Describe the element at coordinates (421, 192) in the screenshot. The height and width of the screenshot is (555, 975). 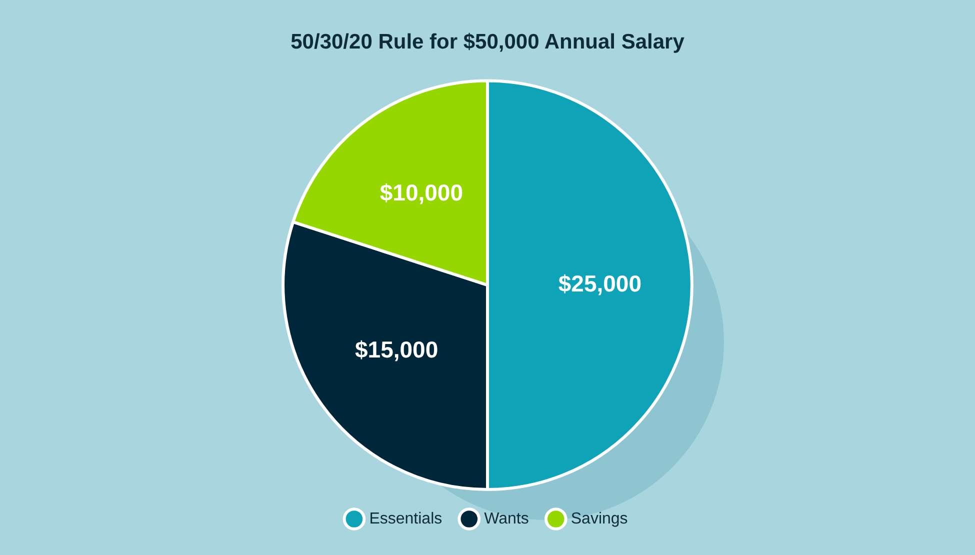
I see `data-label: $10,000` at that location.